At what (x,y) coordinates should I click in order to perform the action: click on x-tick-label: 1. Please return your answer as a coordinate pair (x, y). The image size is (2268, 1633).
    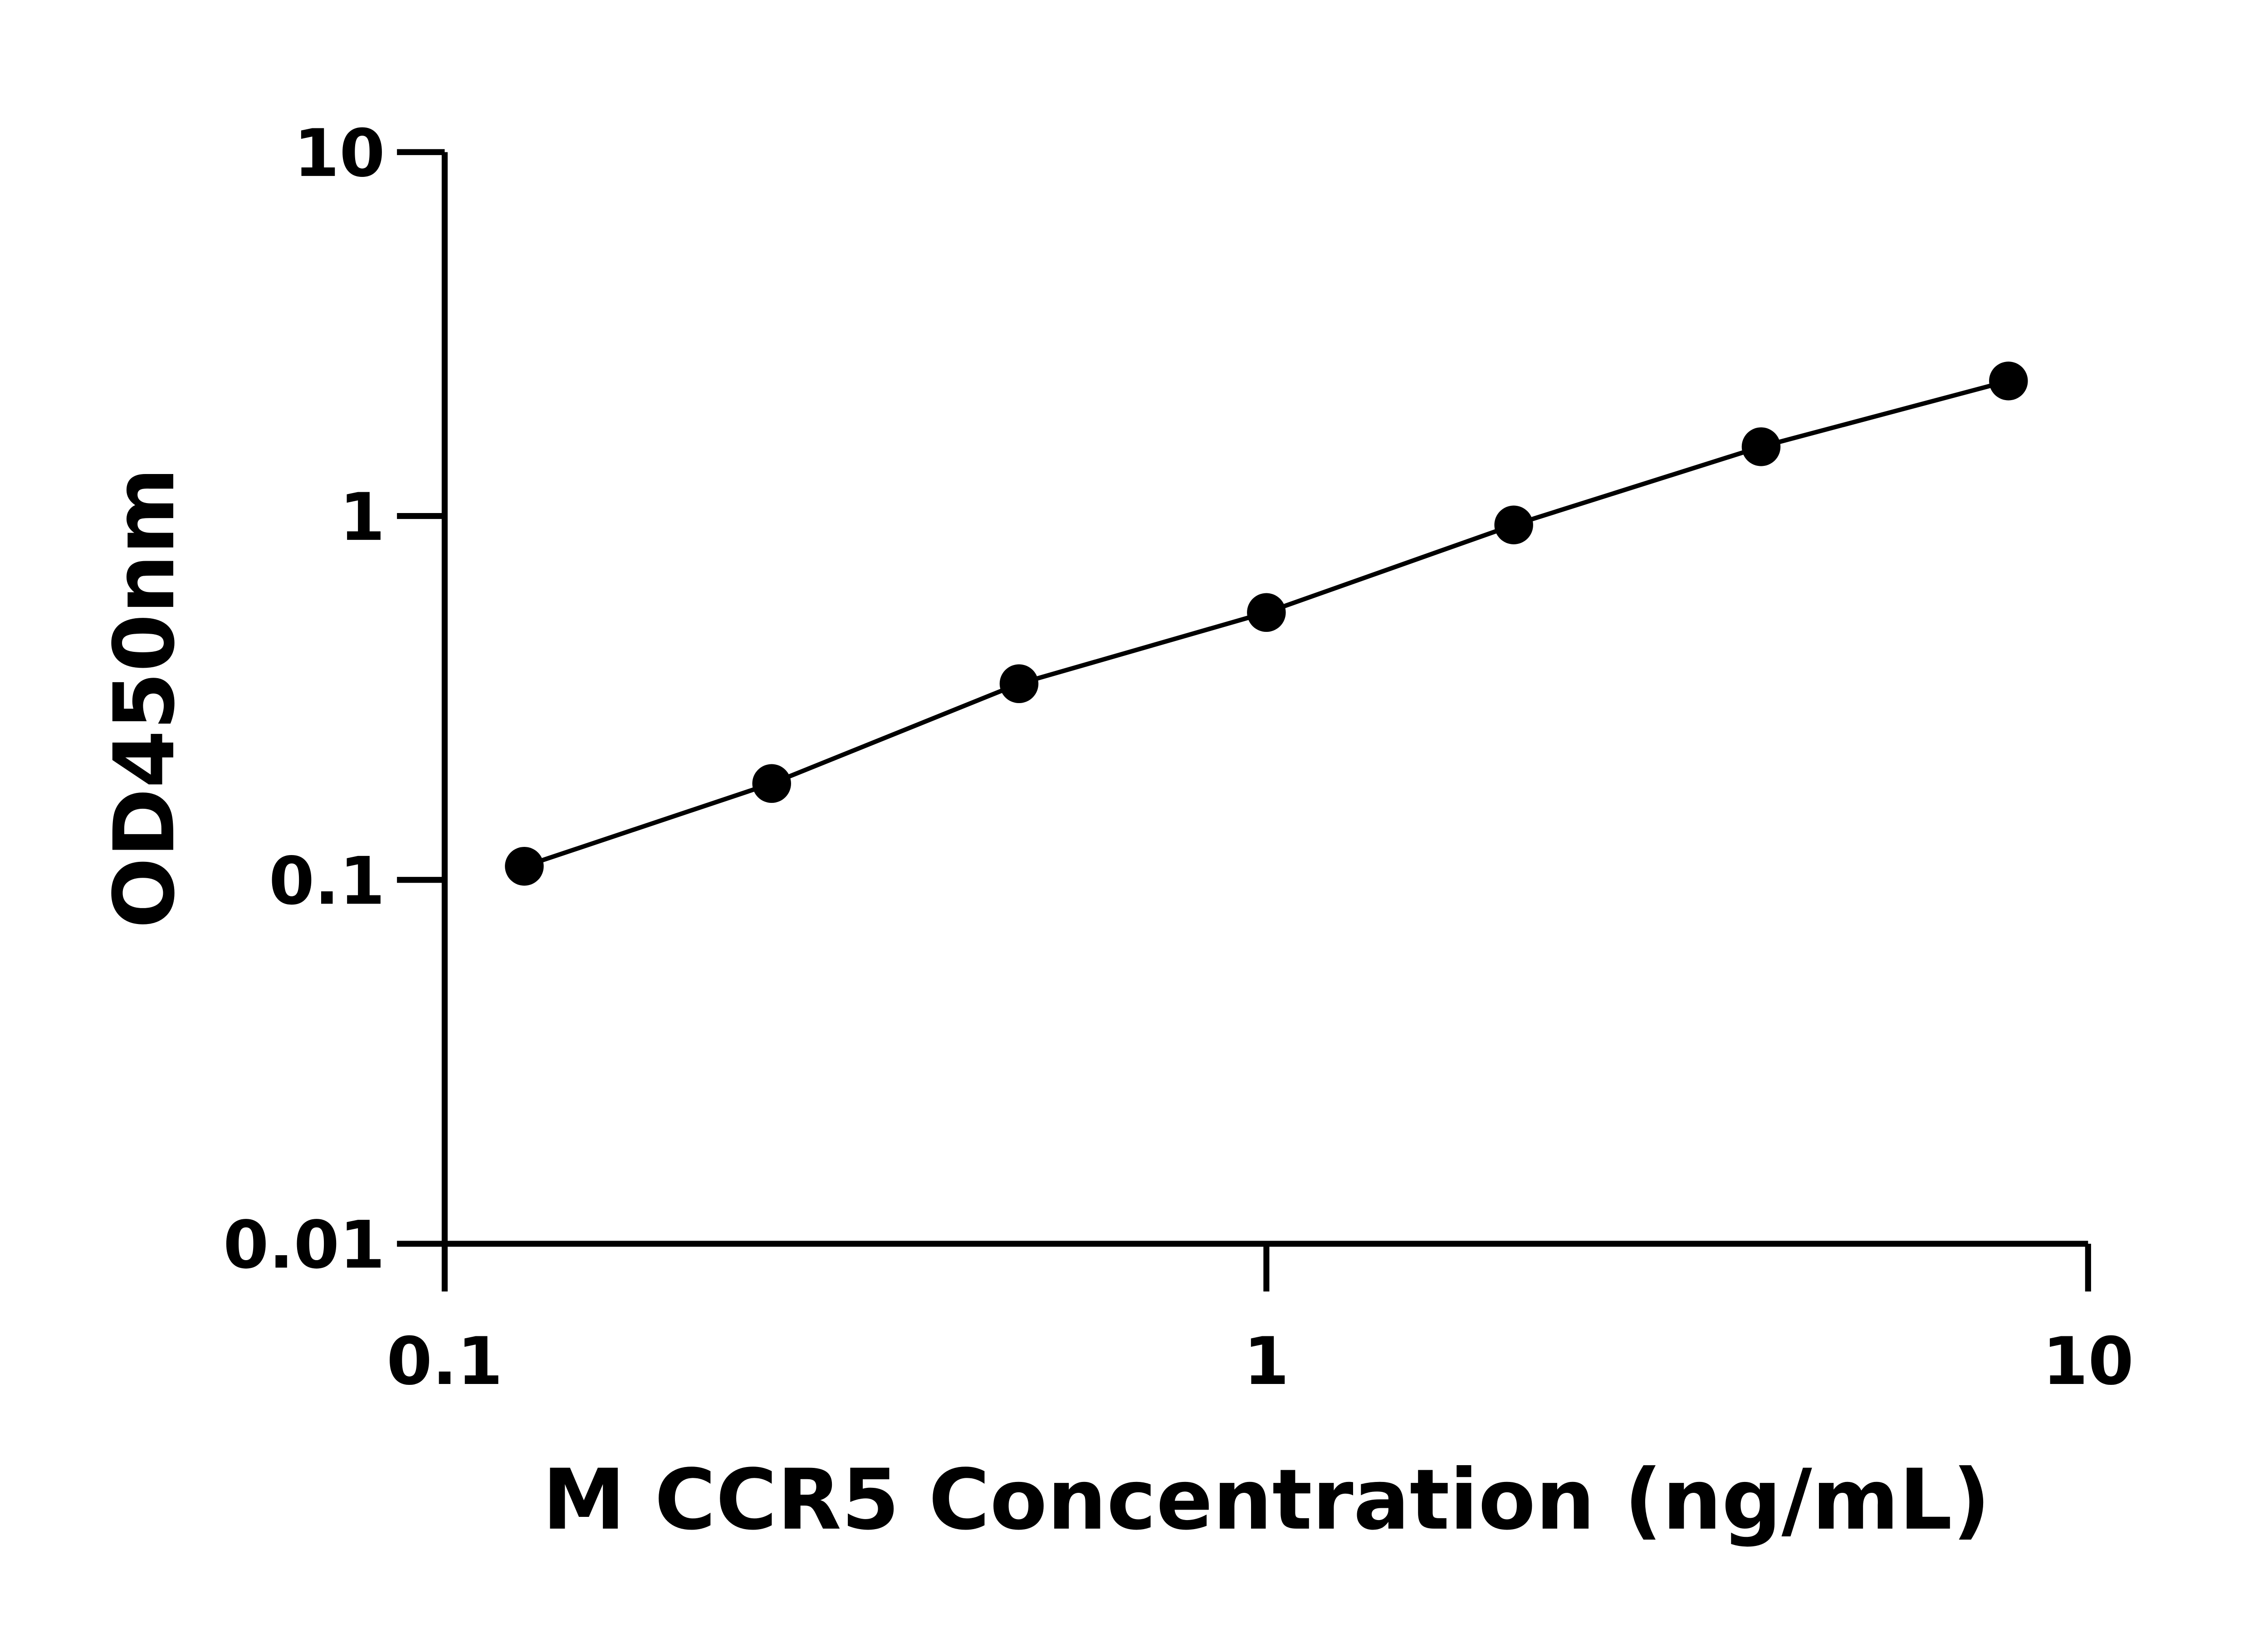
    Looking at the image, I should click on (1267, 1362).